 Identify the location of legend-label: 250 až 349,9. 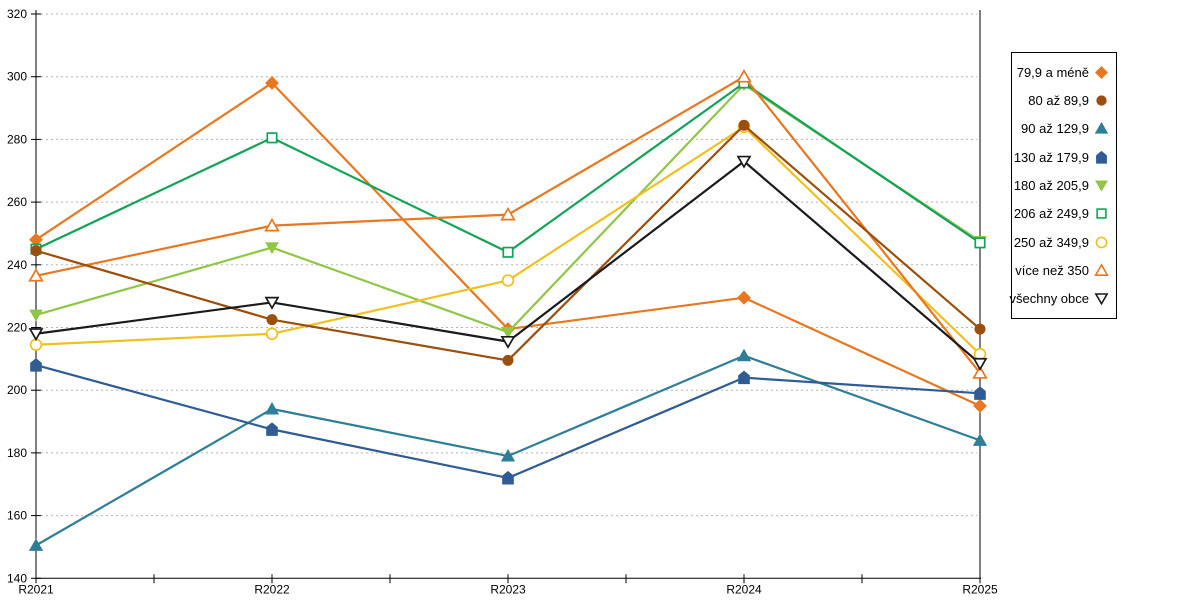
(1051, 242).